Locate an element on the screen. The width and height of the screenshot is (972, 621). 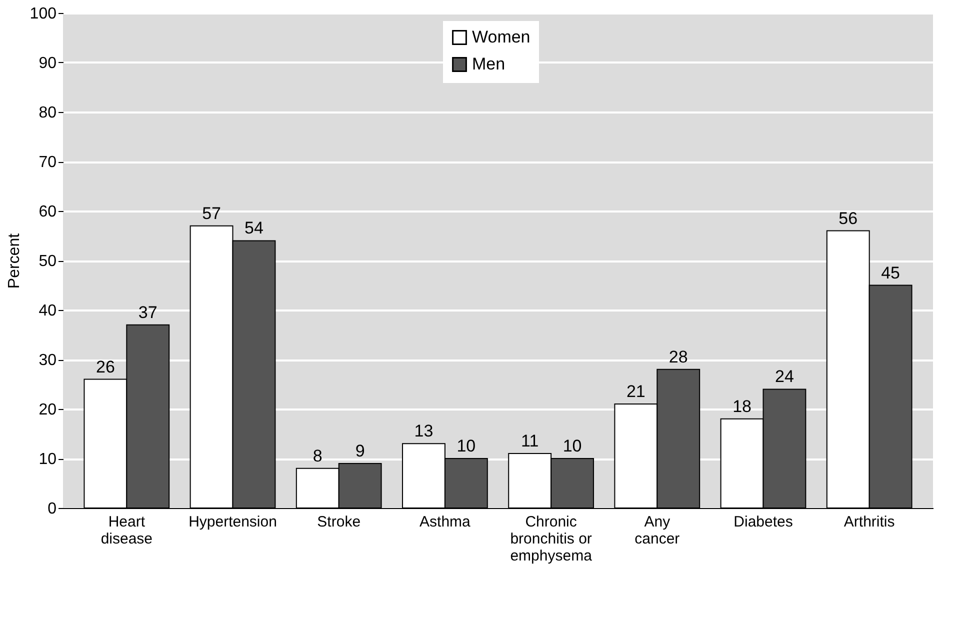
y-tick-label: 70 is located at coordinates (47, 162).